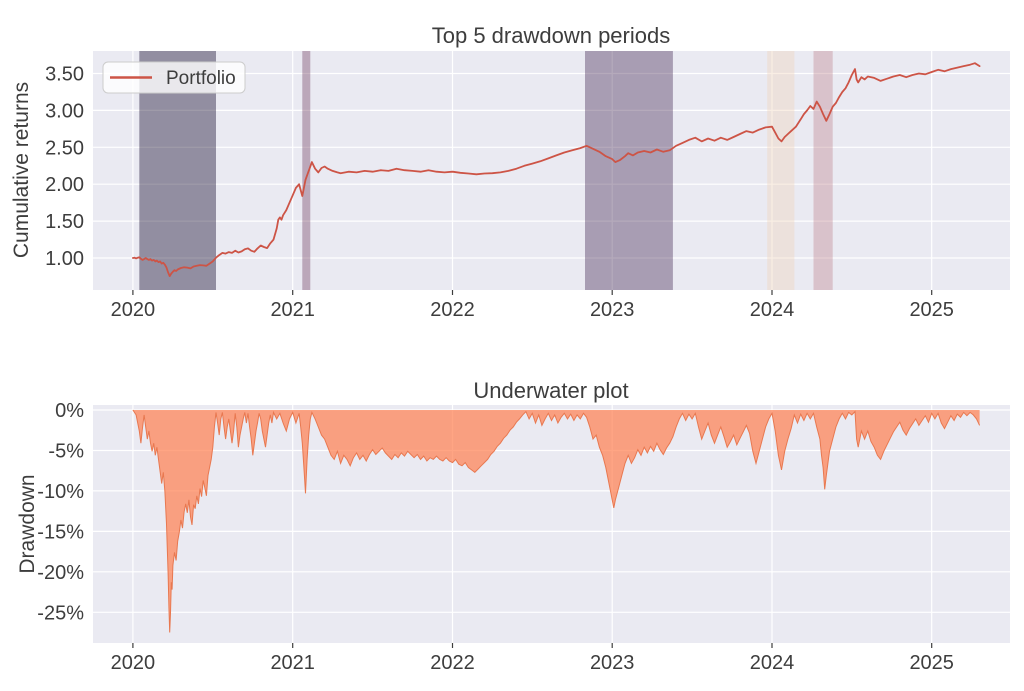 This screenshot has height=691, width=1024. Describe the element at coordinates (64, 75) in the screenshot. I see `y-tick-label: 3.50` at that location.